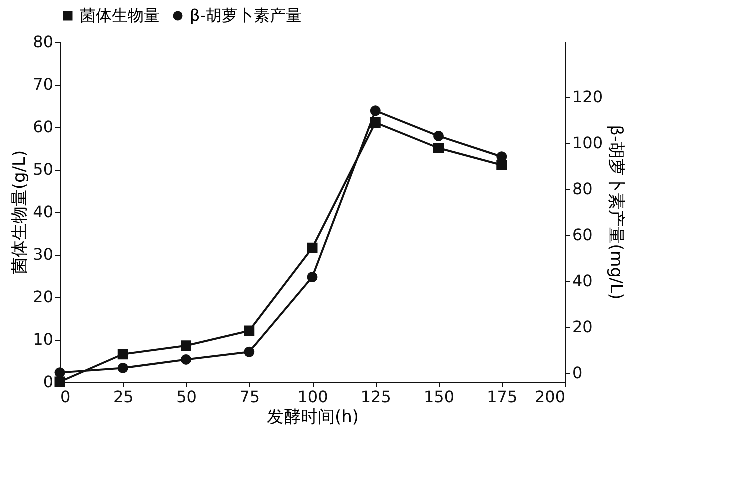  What do you see at coordinates (48, 382) in the screenshot?
I see `y-tick-label: 0` at bounding box center [48, 382].